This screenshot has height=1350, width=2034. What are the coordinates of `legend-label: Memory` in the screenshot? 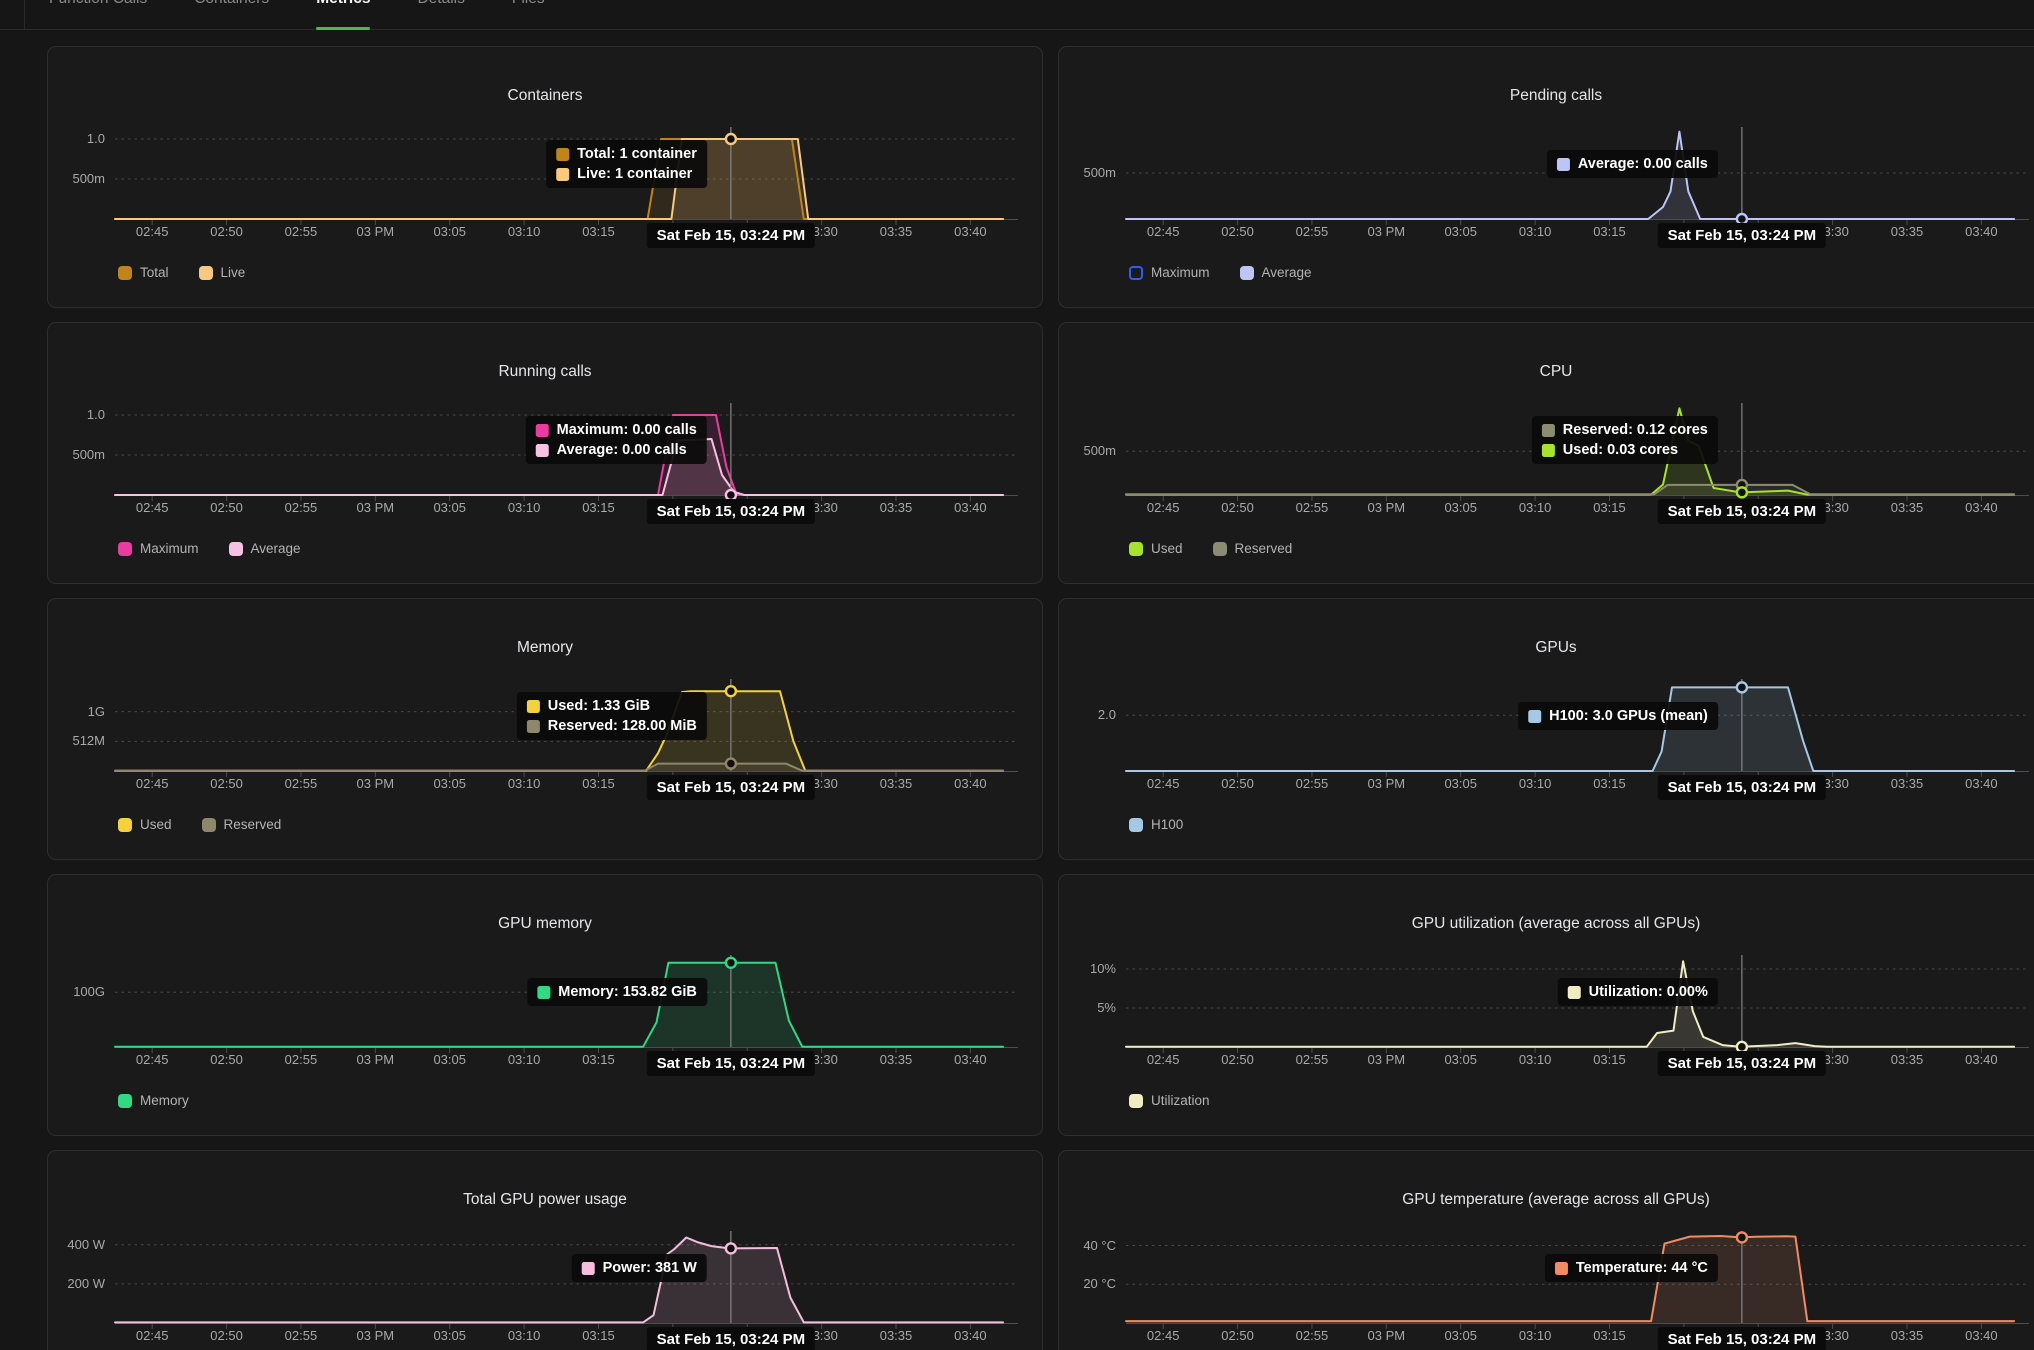 It's located at (164, 1100).